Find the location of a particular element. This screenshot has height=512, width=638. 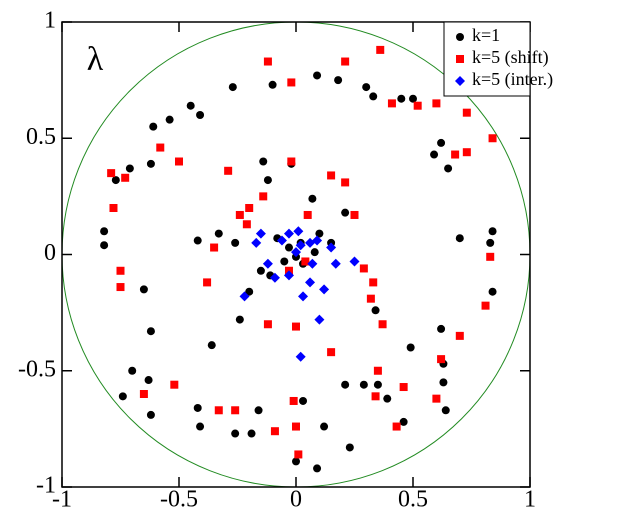

y-tick-label: 0 is located at coordinates (50, 253).